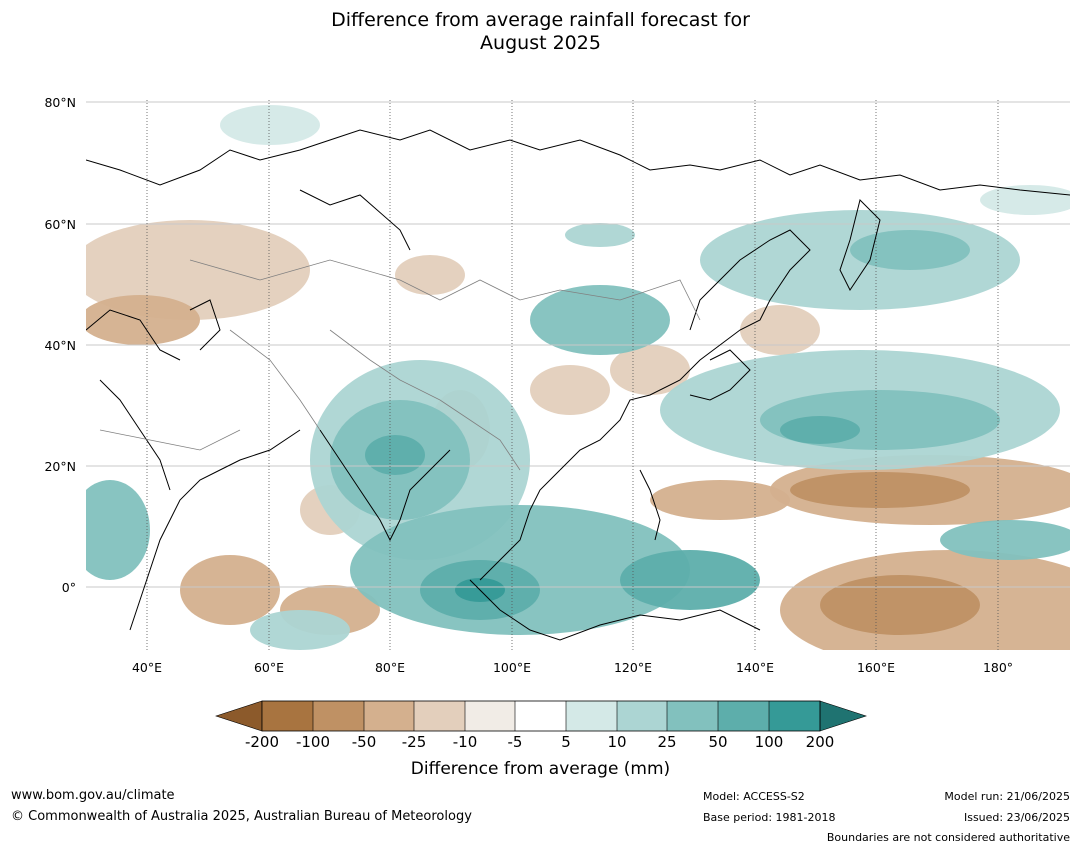 This screenshot has height=850, width=1081. What do you see at coordinates (147, 667) in the screenshot?
I see `lon-label-40e: 40°E` at bounding box center [147, 667].